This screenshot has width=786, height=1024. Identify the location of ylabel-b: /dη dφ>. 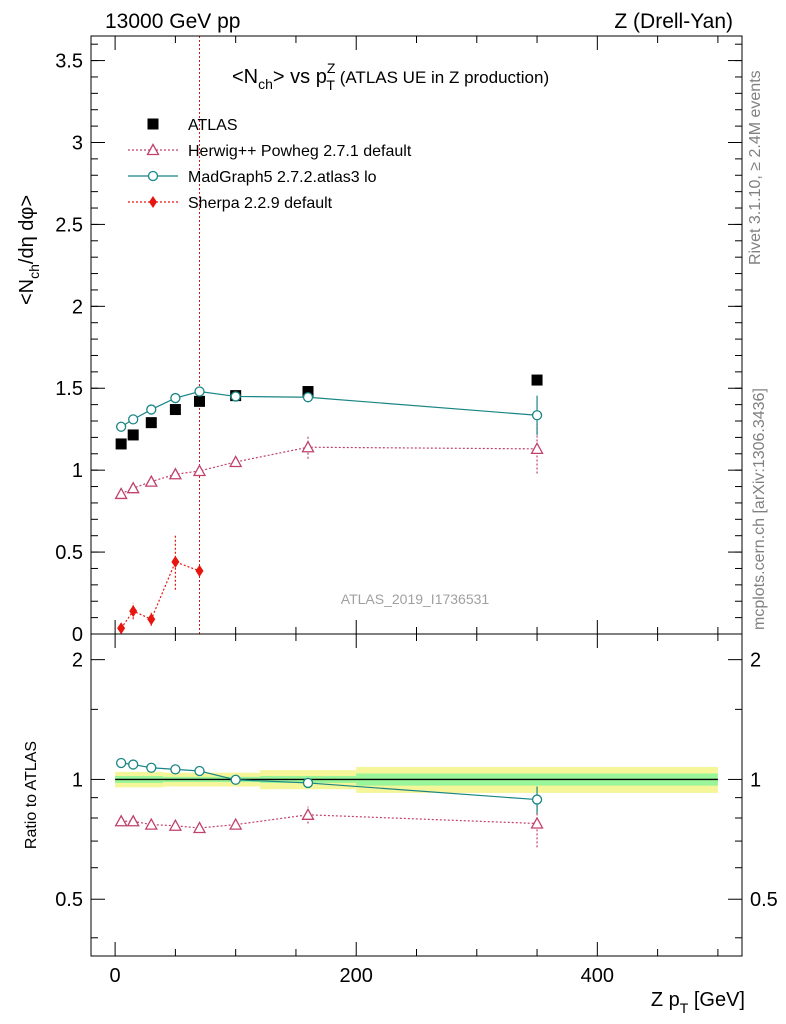
(27, 229).